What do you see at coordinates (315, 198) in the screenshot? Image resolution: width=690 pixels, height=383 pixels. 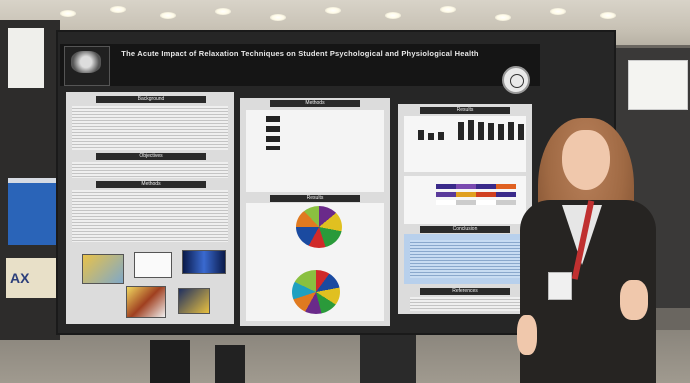 I see `section-title-results: Results` at bounding box center [315, 198].